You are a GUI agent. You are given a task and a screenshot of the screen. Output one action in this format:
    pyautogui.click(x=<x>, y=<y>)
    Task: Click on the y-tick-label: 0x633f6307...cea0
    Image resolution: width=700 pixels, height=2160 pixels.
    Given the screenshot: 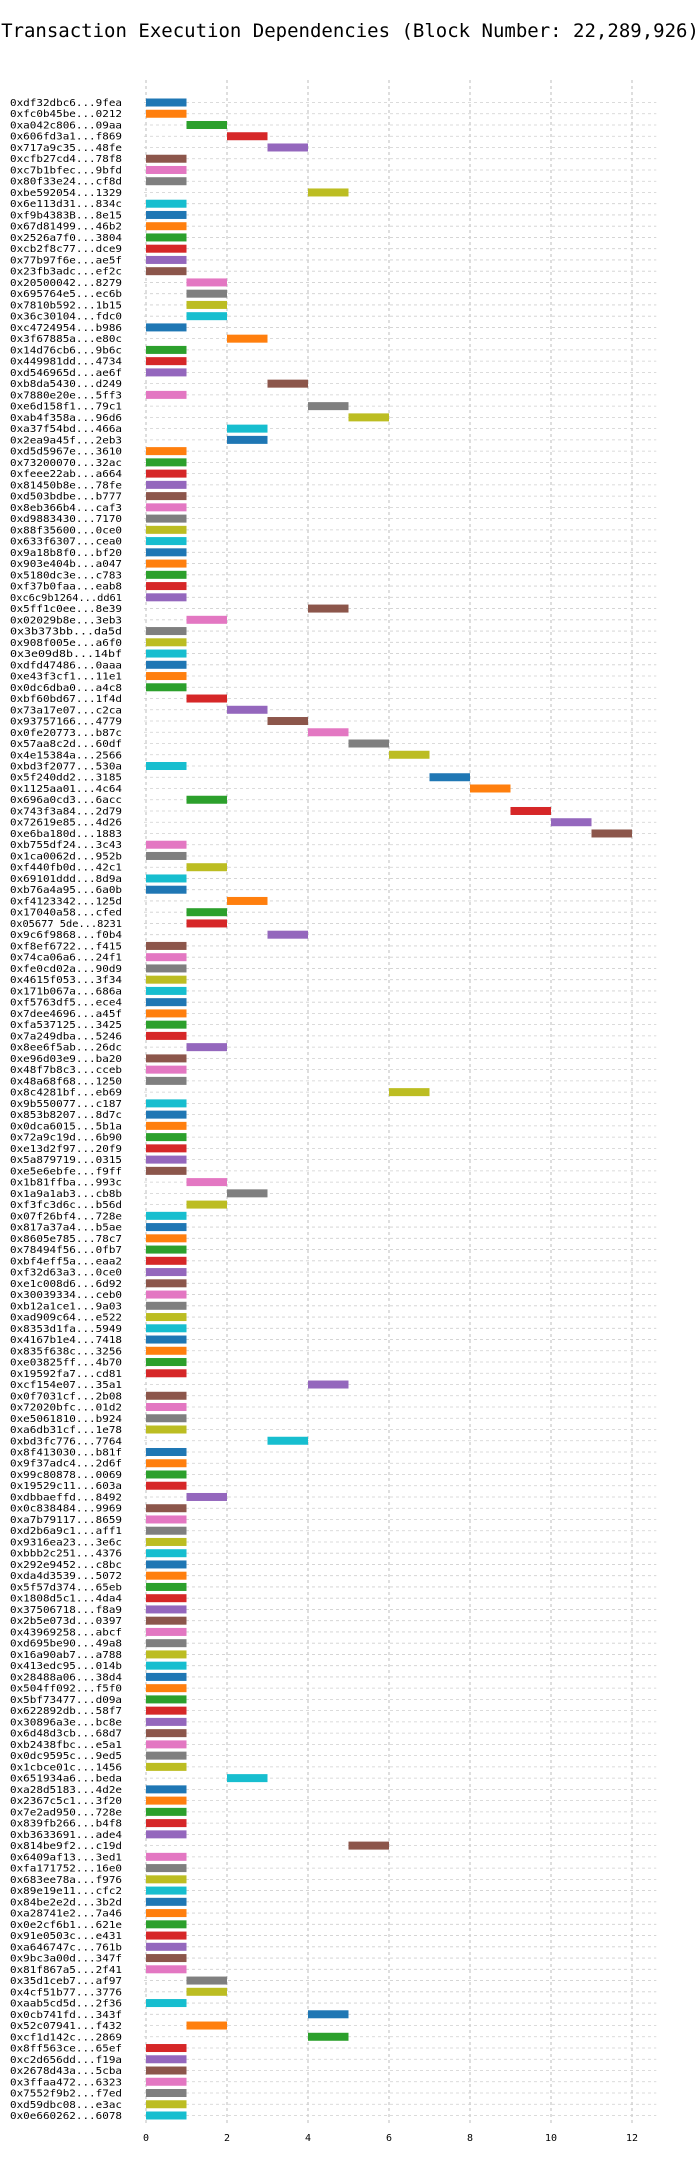 What is the action you would take?
    pyautogui.click(x=66, y=542)
    